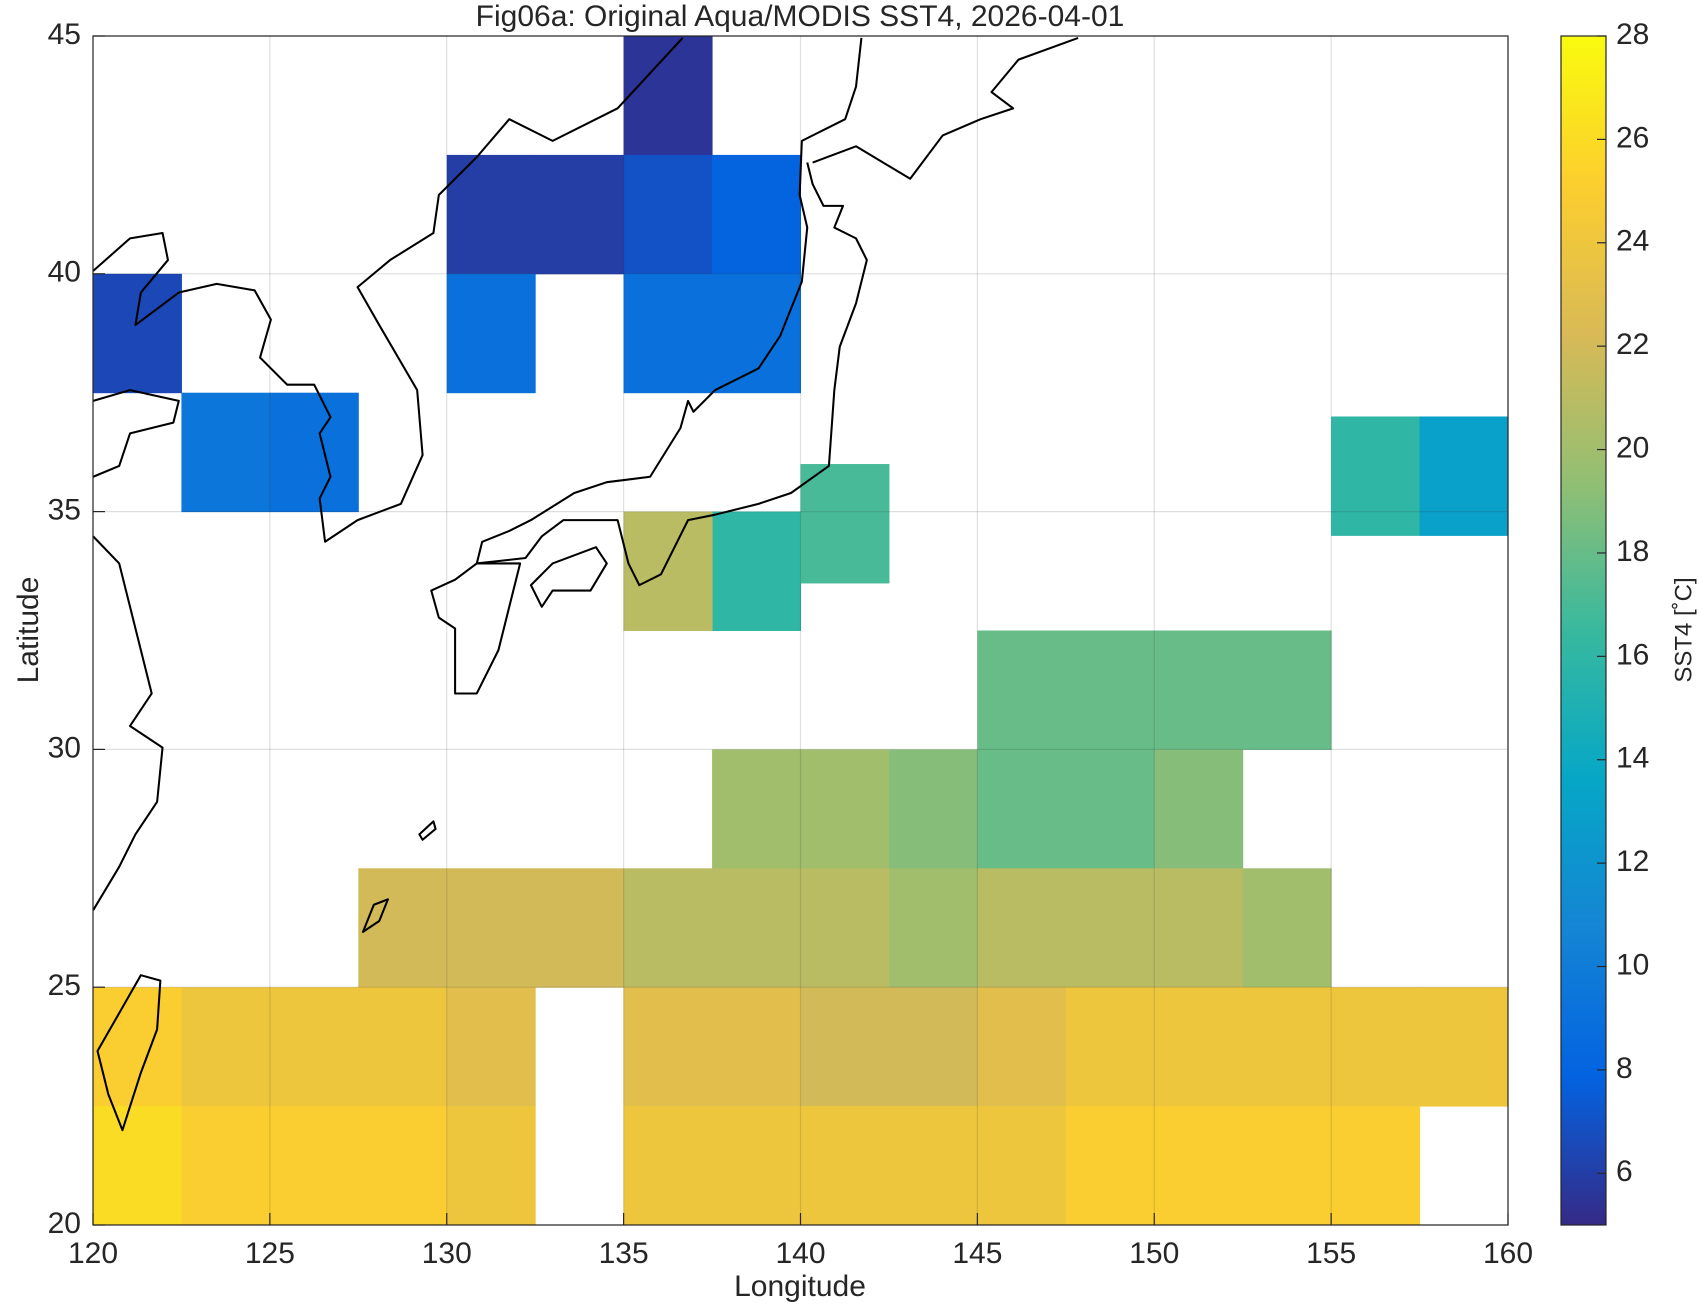  What do you see at coordinates (1632, 241) in the screenshot?
I see `colorbar-tick-label: 24` at bounding box center [1632, 241].